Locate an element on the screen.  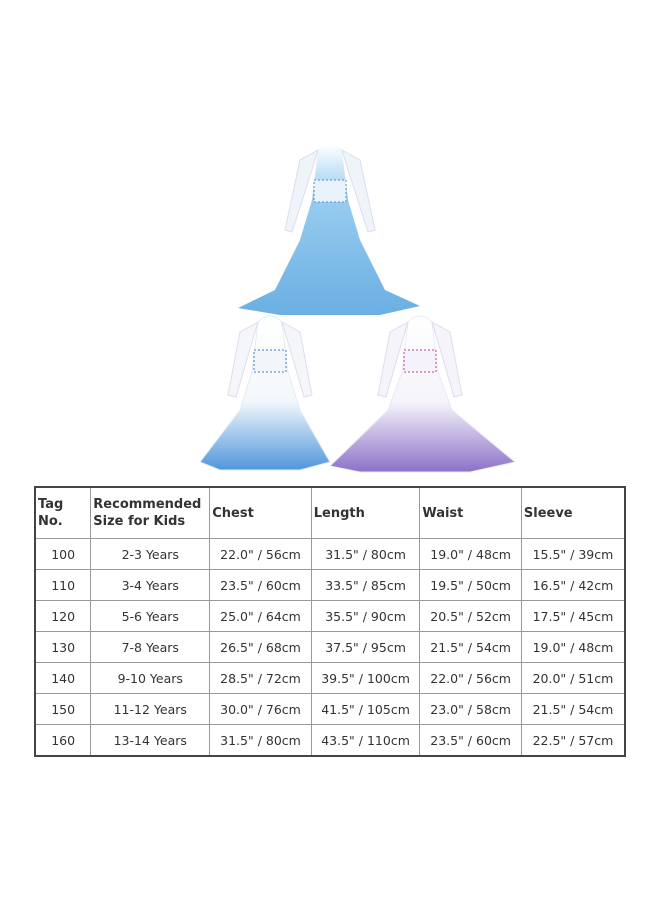
table-cell: 19.5" / 50cm is located at coordinates (470, 585).